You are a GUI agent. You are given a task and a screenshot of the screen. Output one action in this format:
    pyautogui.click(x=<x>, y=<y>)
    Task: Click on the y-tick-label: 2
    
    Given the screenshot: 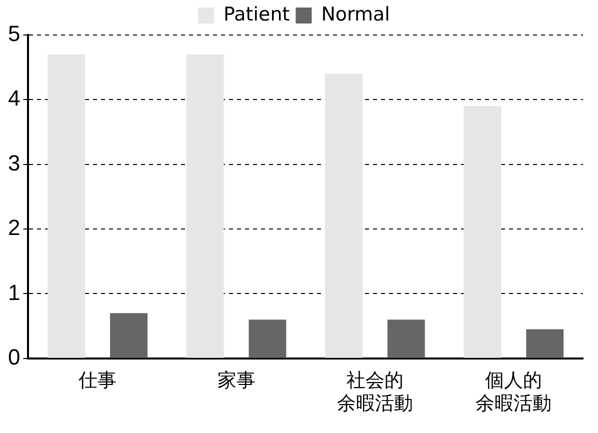 What is the action you would take?
    pyautogui.click(x=14, y=227)
    